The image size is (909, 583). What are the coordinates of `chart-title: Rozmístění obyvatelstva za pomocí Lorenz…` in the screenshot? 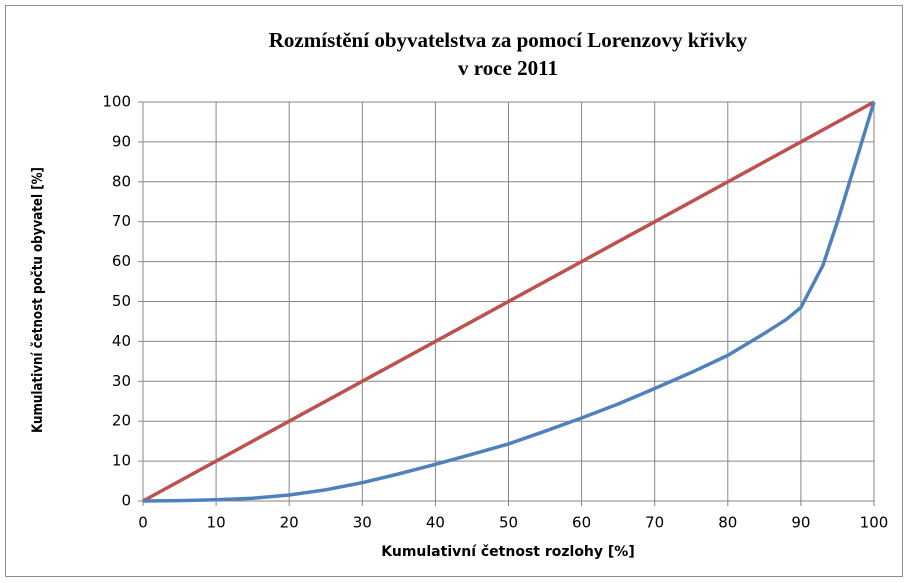 It's located at (508, 40).